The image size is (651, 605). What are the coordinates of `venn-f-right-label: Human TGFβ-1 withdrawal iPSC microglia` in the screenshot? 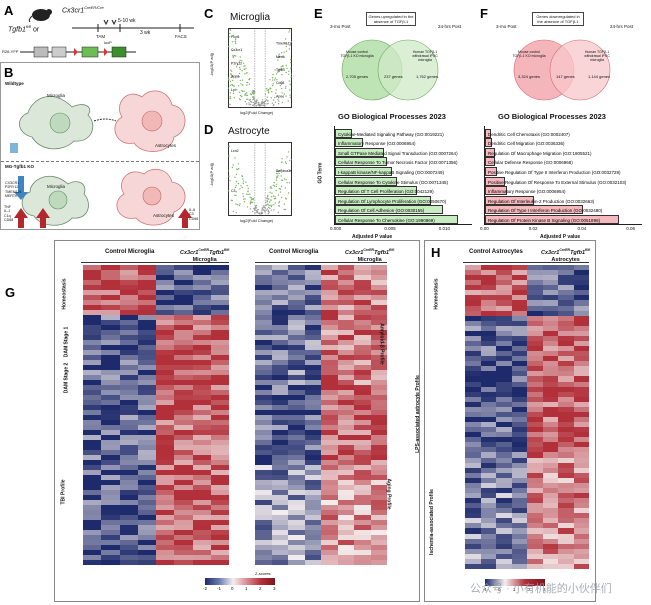 It's located at (597, 56).